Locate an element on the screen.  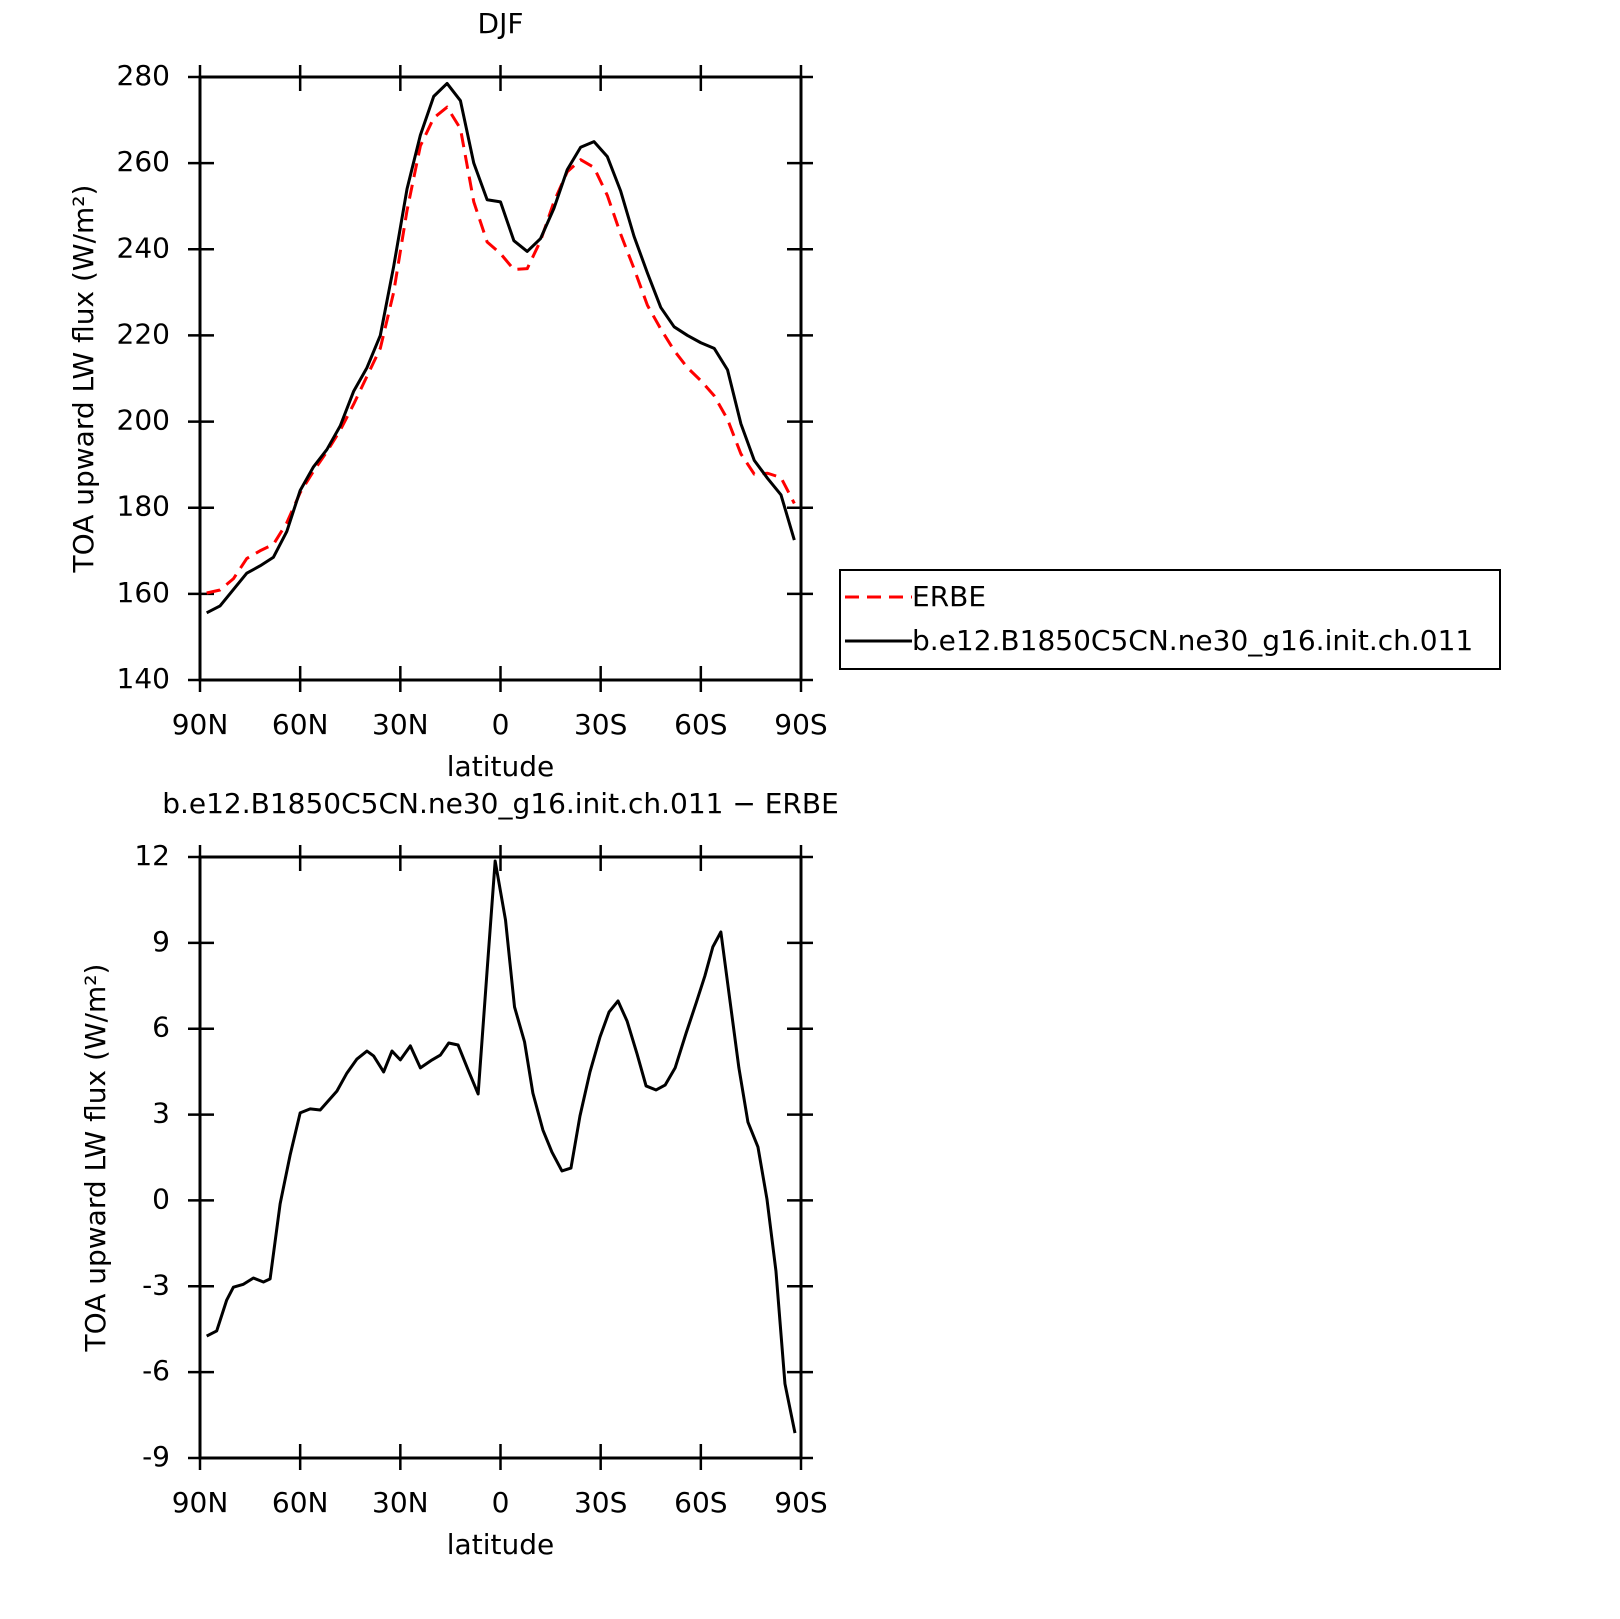
y-tick-label: 140 is located at coordinates (143, 678).